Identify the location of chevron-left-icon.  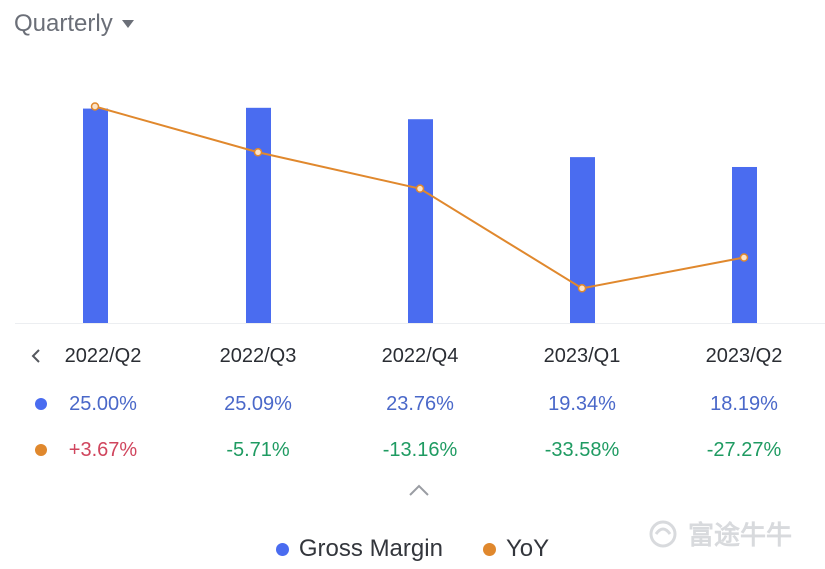
(36, 356).